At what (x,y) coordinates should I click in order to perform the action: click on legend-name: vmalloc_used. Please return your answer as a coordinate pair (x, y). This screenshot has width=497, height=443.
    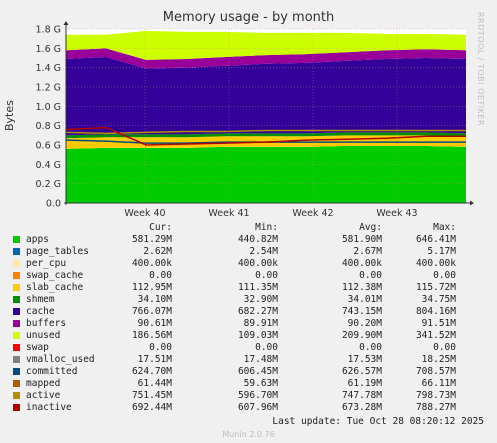
    Looking at the image, I should click on (60, 359).